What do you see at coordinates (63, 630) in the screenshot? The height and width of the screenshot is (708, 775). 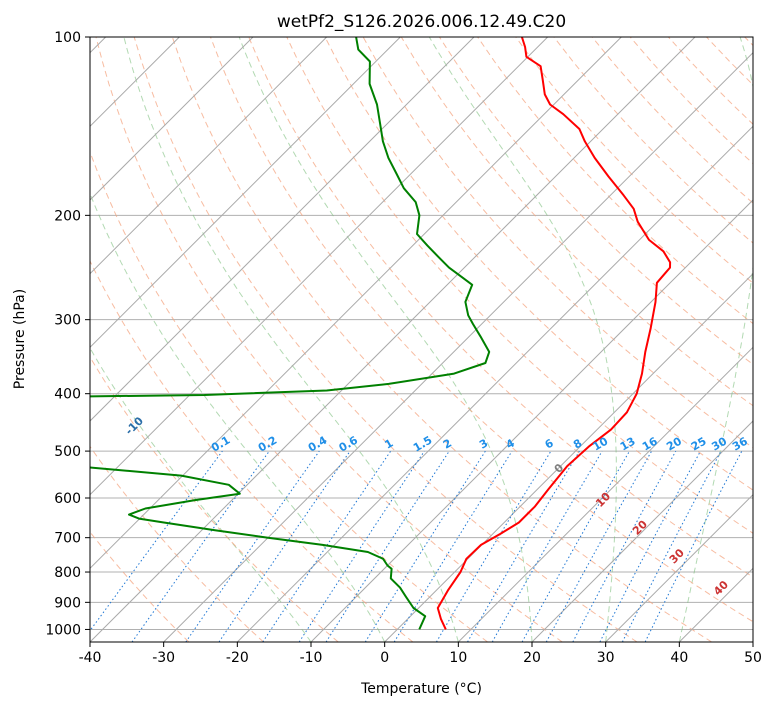 I see `y-tick-label: 1000` at bounding box center [63, 630].